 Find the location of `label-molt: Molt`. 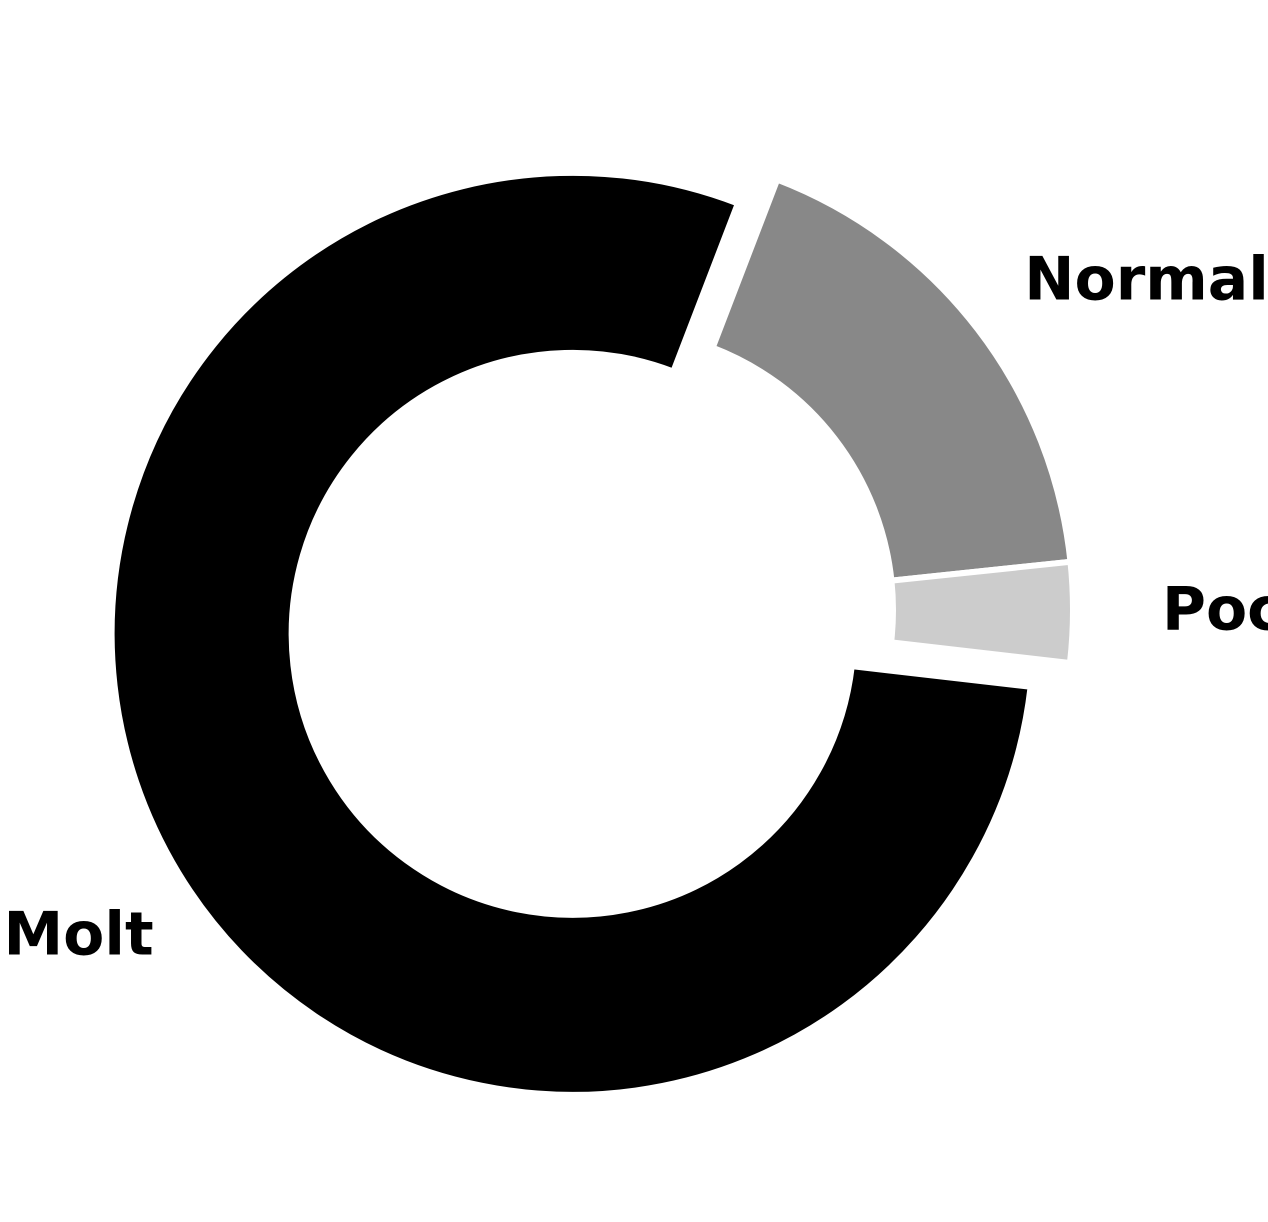

label-molt: Molt is located at coordinates (78, 935).